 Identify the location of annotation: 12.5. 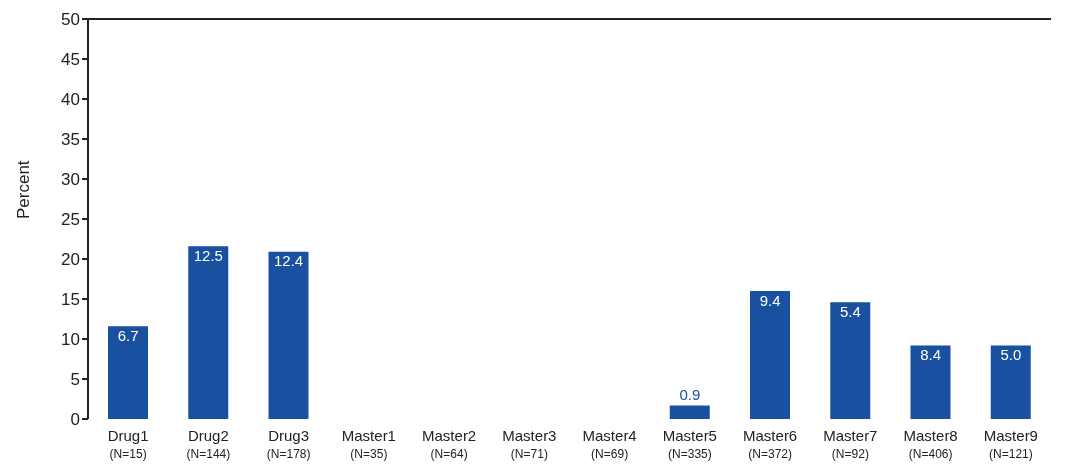
(208, 255).